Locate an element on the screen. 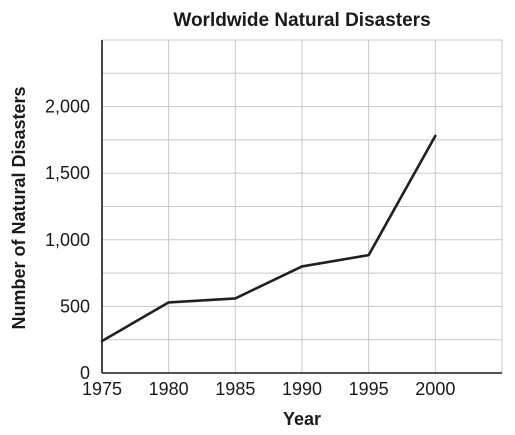 The width and height of the screenshot is (515, 435). x-tick-label: 2000 is located at coordinates (435, 389).